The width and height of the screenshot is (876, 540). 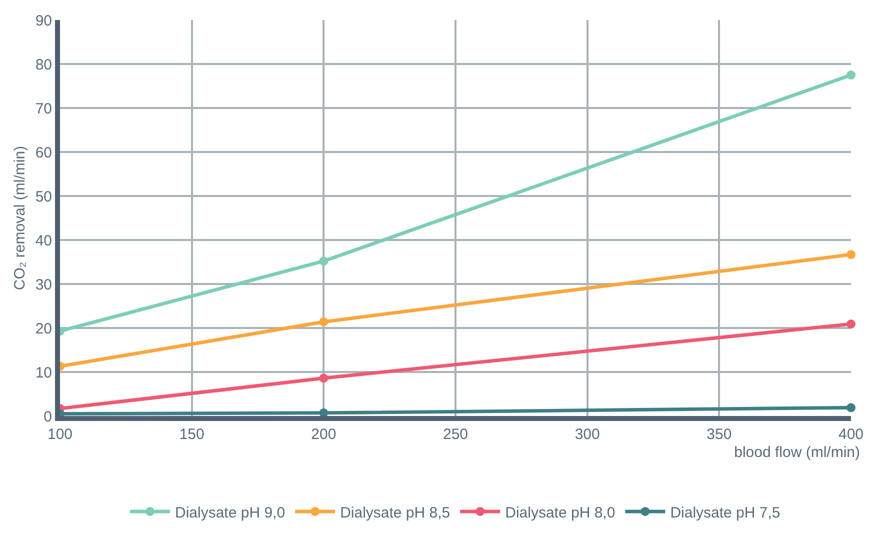 What do you see at coordinates (43, 65) in the screenshot?
I see `y-tick-label: 80` at bounding box center [43, 65].